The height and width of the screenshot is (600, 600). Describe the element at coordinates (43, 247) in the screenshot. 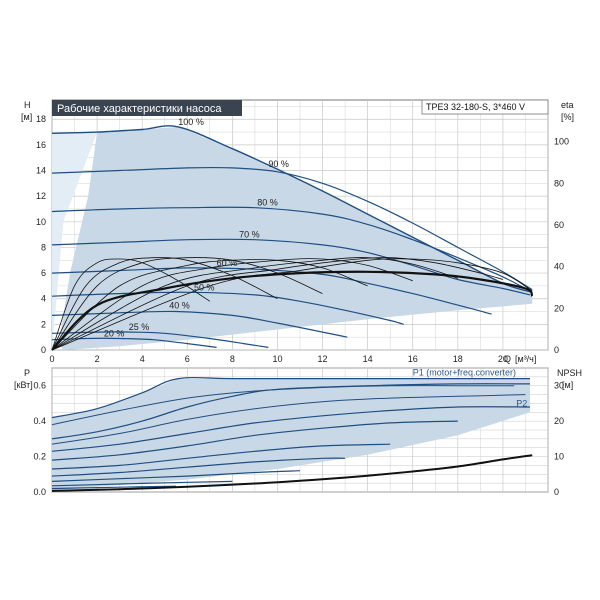

I see `head-tick-label: 8` at that location.